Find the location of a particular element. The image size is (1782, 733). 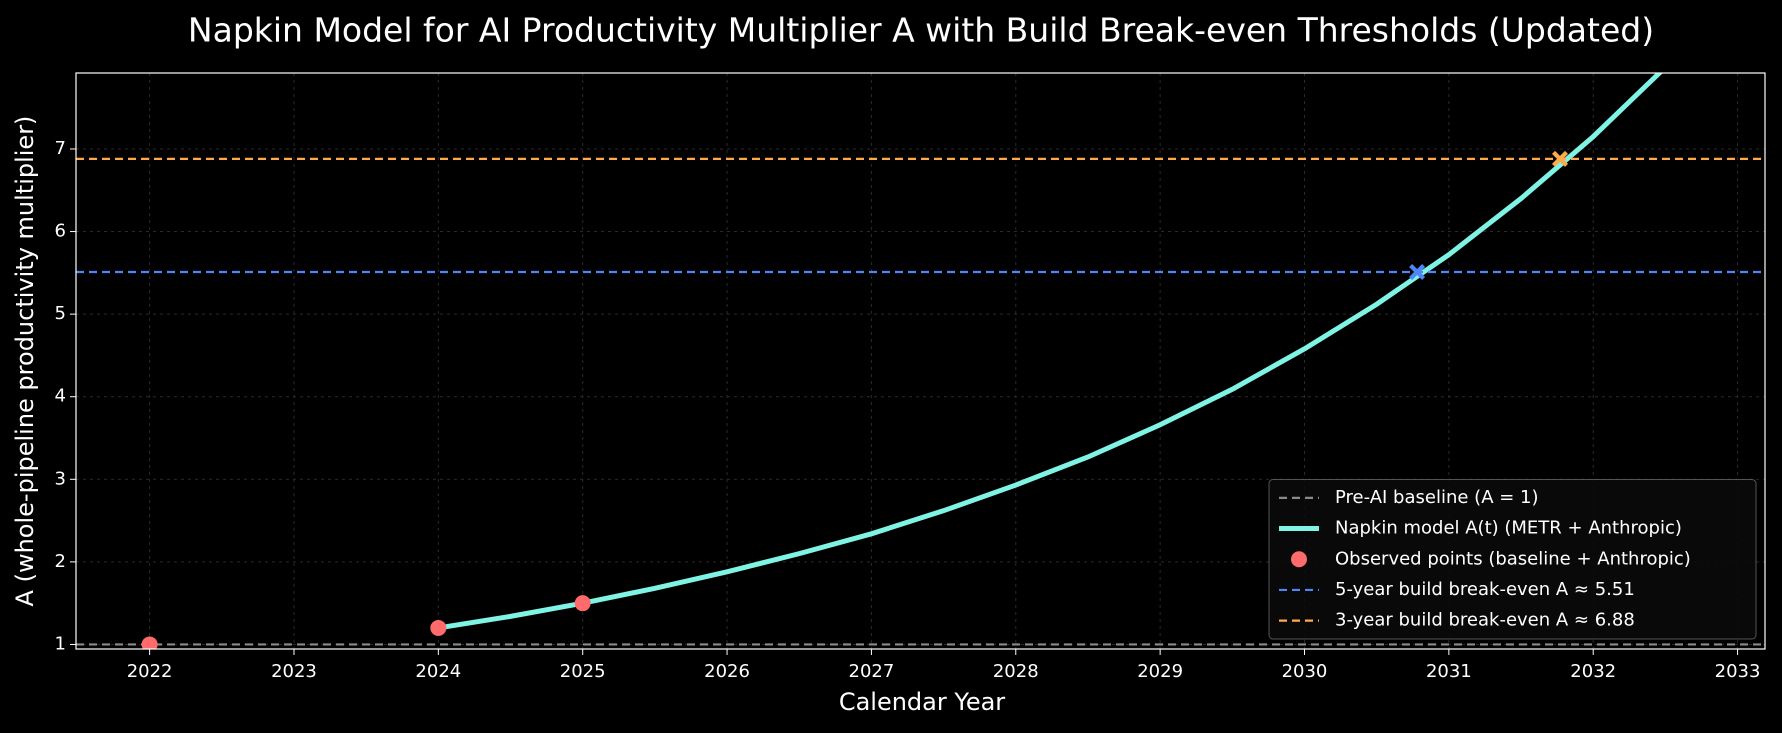

x-tick-label: 2031 is located at coordinates (1449, 671).